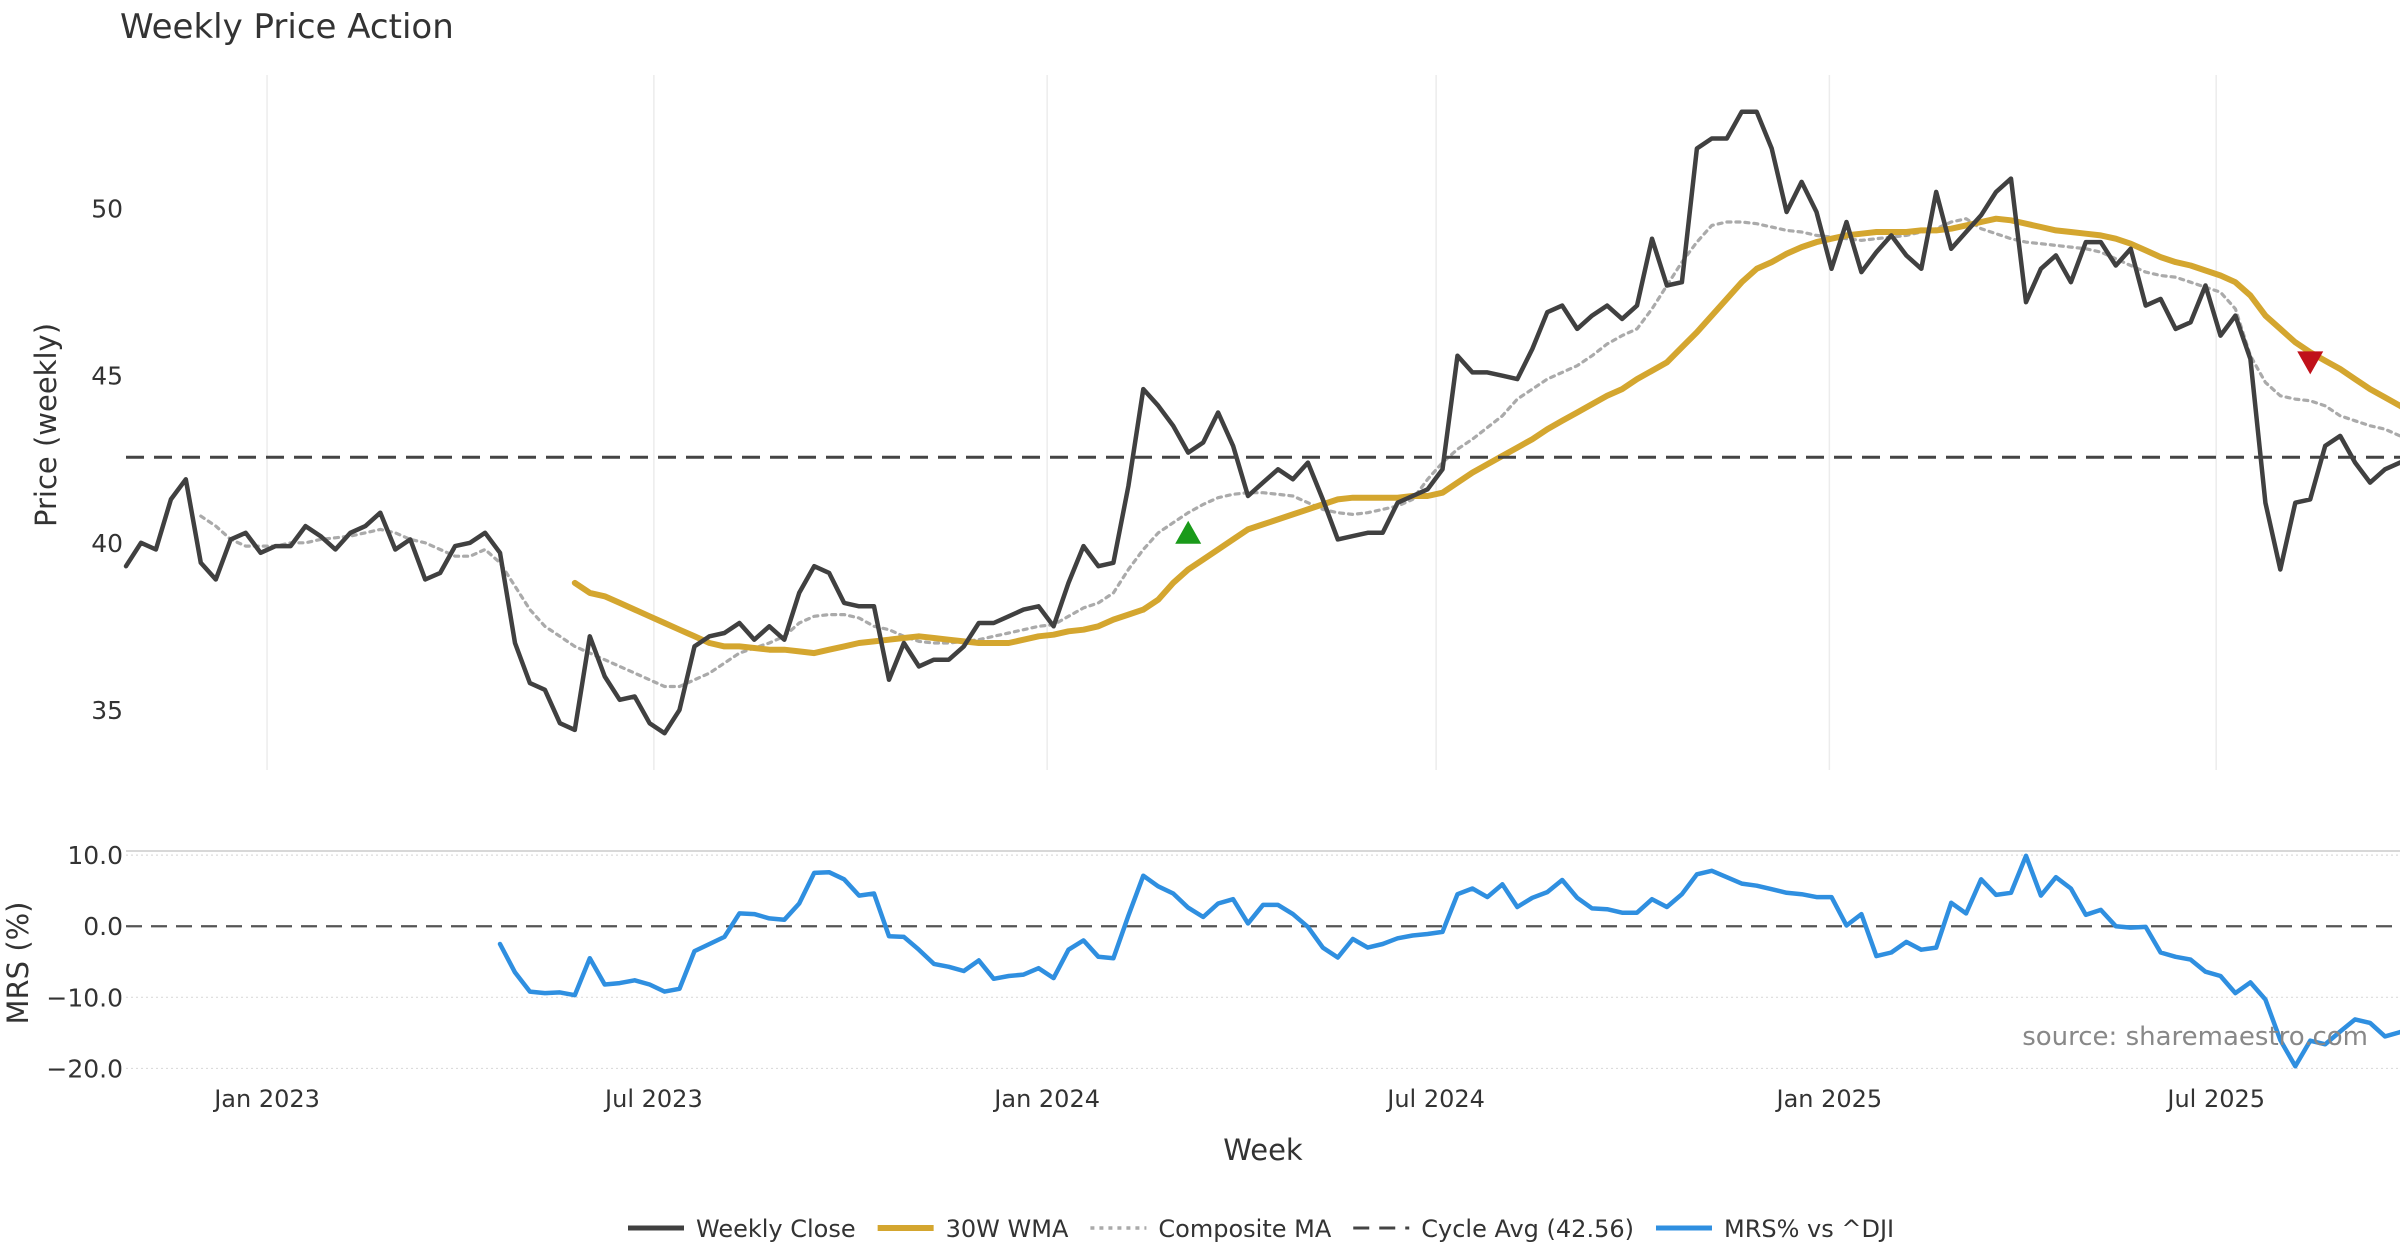  I want to click on mrs-lines, so click(1448, 961).